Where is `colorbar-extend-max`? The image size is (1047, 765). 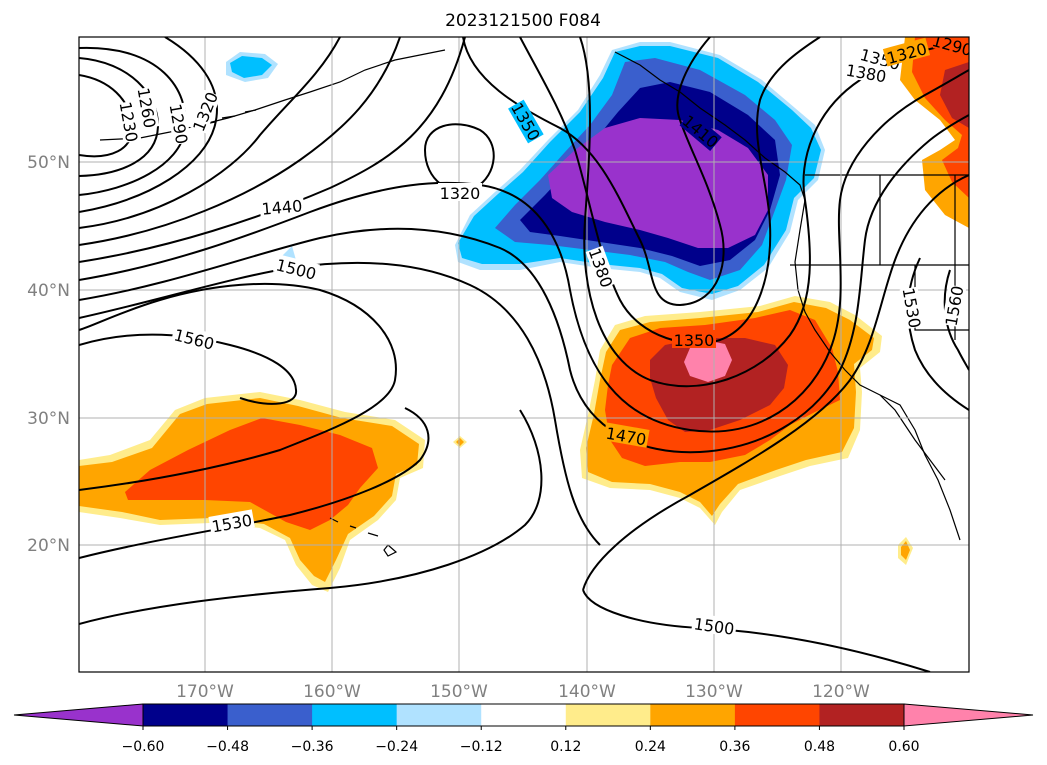
colorbar-extend-max is located at coordinates (968, 715).